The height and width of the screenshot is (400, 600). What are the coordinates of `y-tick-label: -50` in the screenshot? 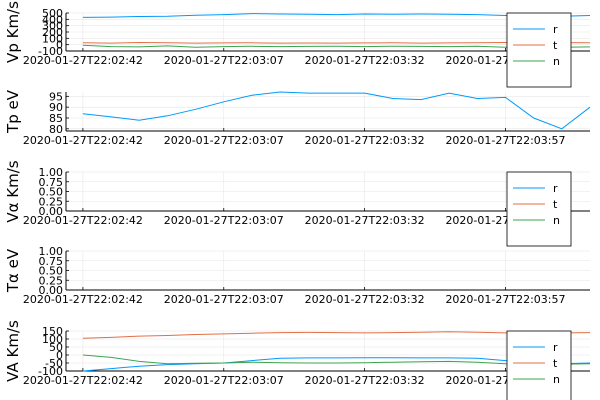 It's located at (54, 363).